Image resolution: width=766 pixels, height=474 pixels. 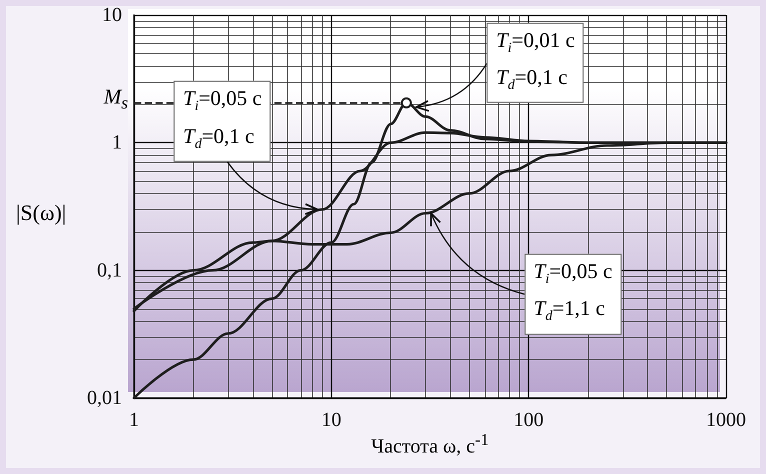 I want to click on x-tick-label: 10, so click(x=331, y=420).